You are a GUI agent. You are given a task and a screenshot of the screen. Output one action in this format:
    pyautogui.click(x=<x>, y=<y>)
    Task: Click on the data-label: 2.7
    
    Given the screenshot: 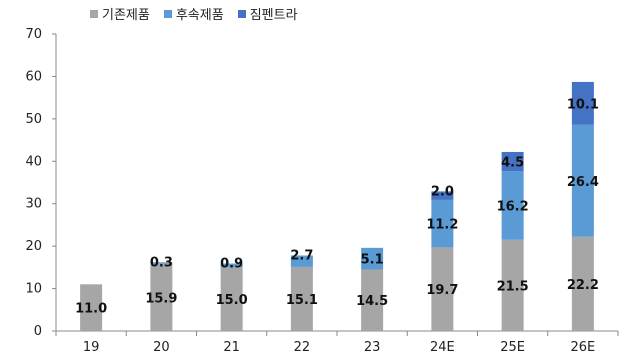 What is the action you would take?
    pyautogui.click(x=301, y=255)
    